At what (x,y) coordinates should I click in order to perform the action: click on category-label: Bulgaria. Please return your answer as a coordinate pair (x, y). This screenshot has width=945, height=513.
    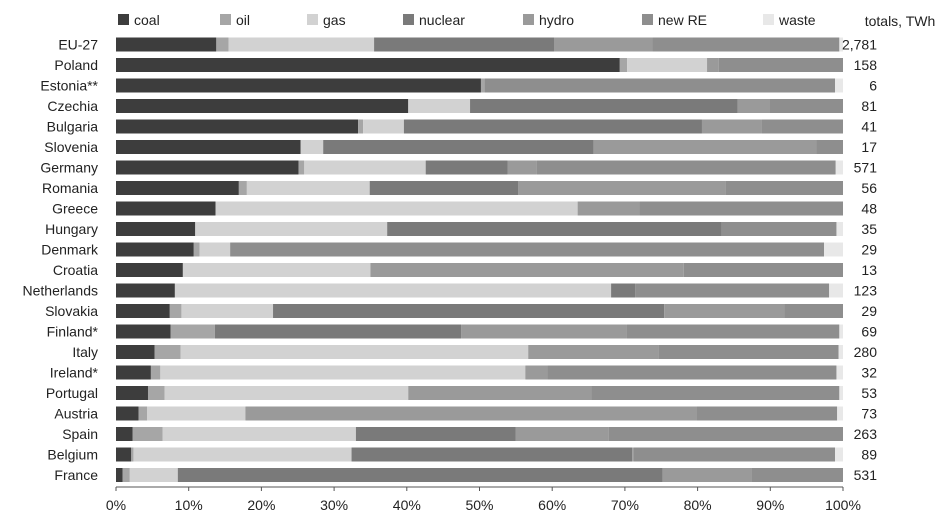
    Looking at the image, I should click on (73, 127).